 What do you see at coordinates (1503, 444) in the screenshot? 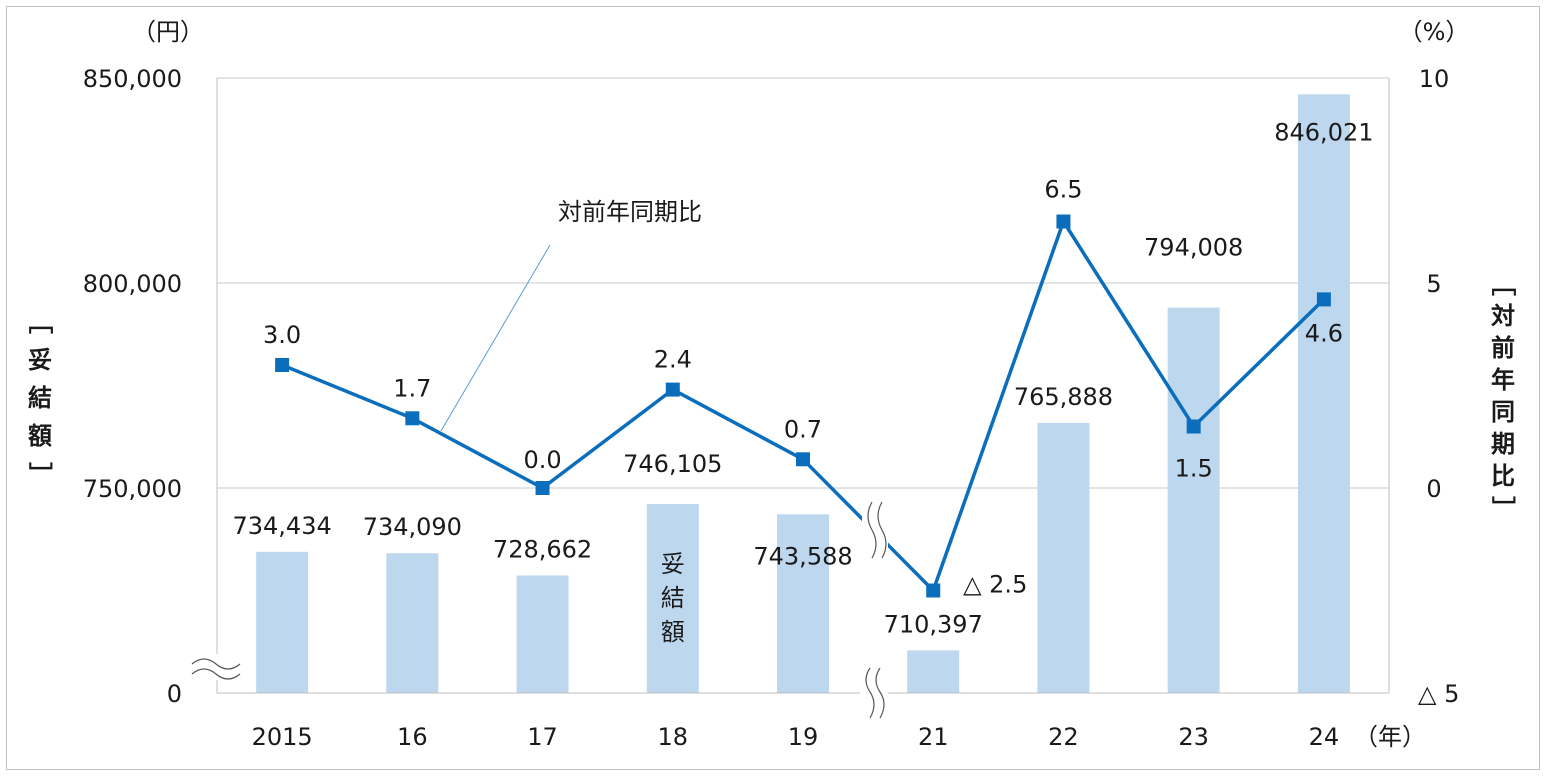
I see `axis-label-char: 期` at bounding box center [1503, 444].